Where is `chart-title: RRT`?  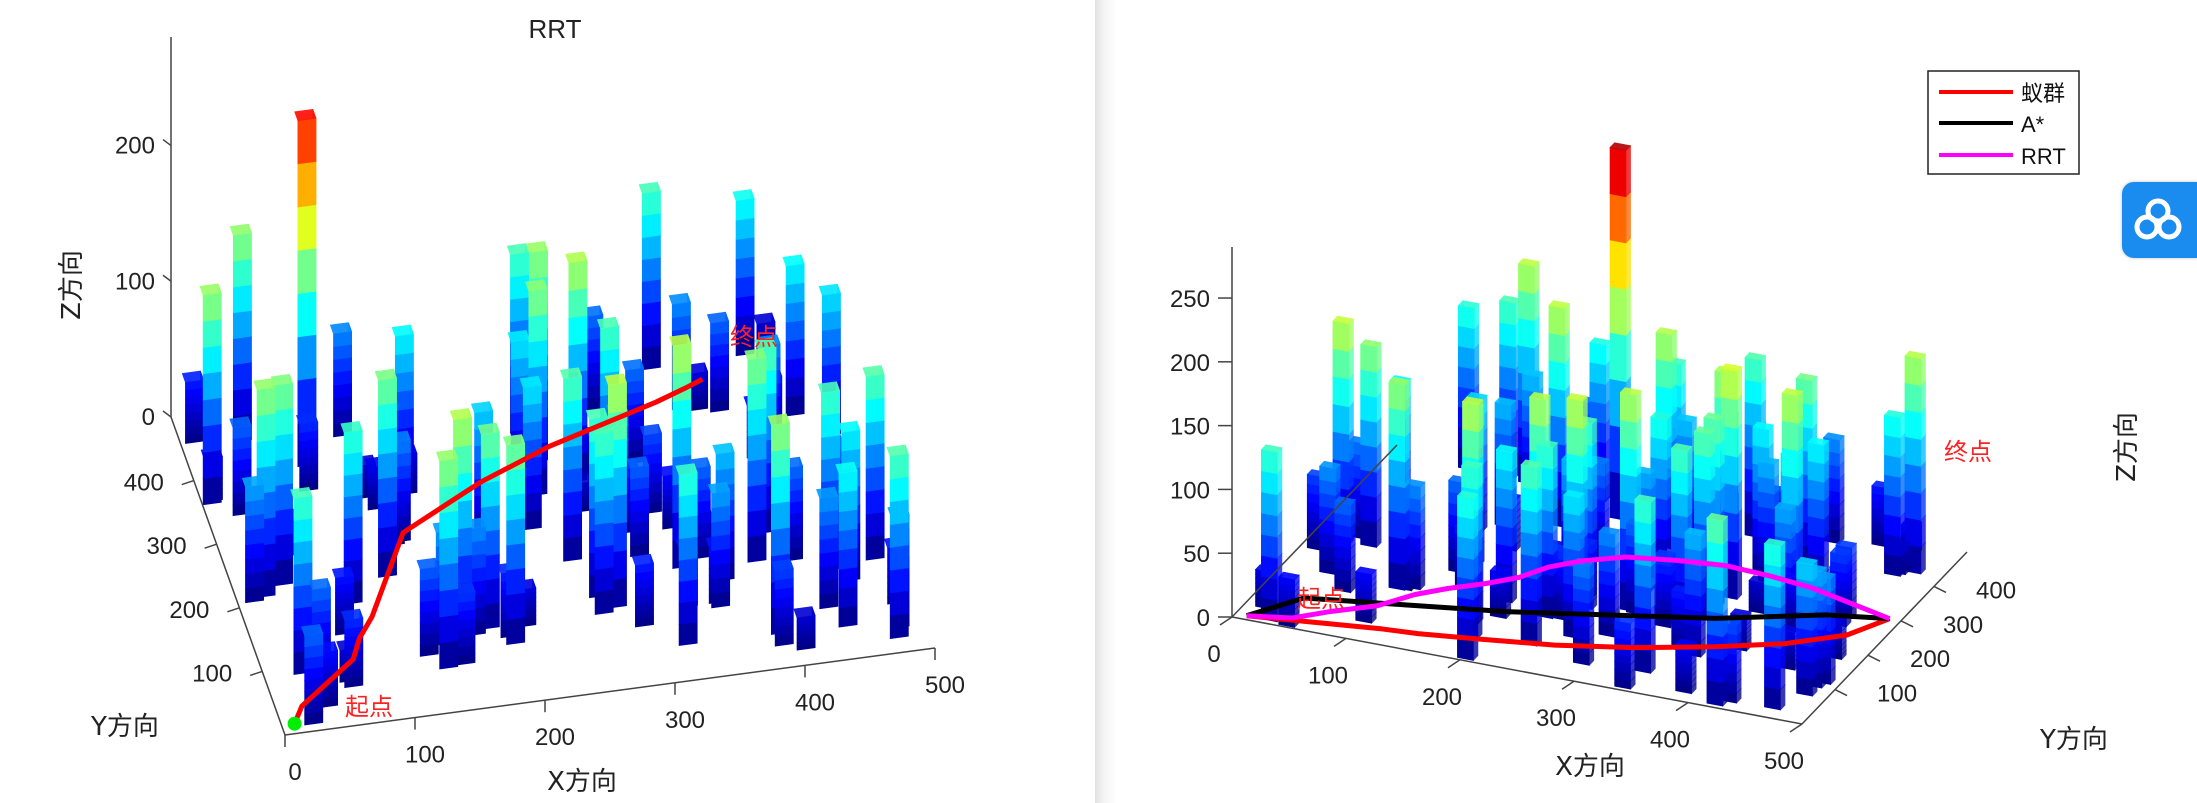 chart-title: RRT is located at coordinates (555, 29).